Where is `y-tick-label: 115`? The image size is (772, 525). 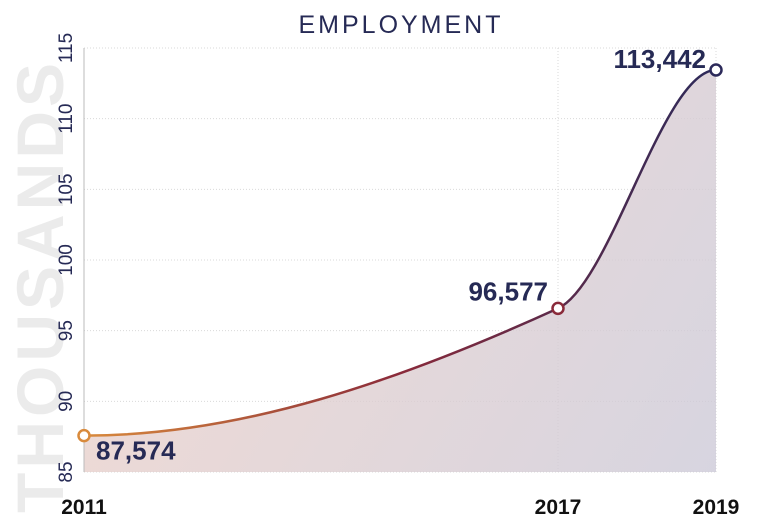
y-tick-label: 115 is located at coordinates (66, 48).